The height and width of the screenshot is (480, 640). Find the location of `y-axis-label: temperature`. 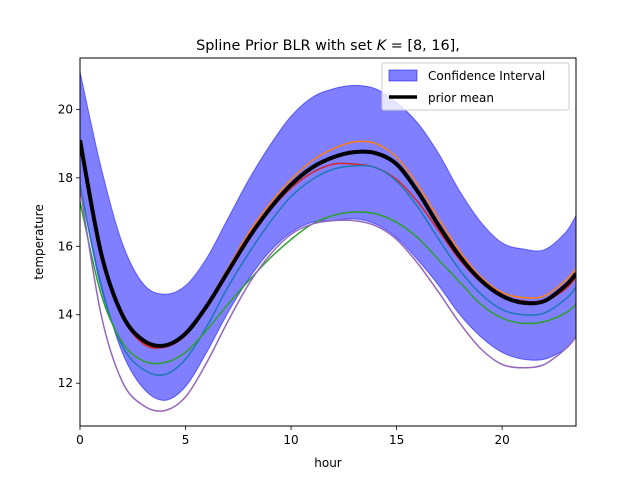

y-axis-label: temperature is located at coordinates (39, 241).